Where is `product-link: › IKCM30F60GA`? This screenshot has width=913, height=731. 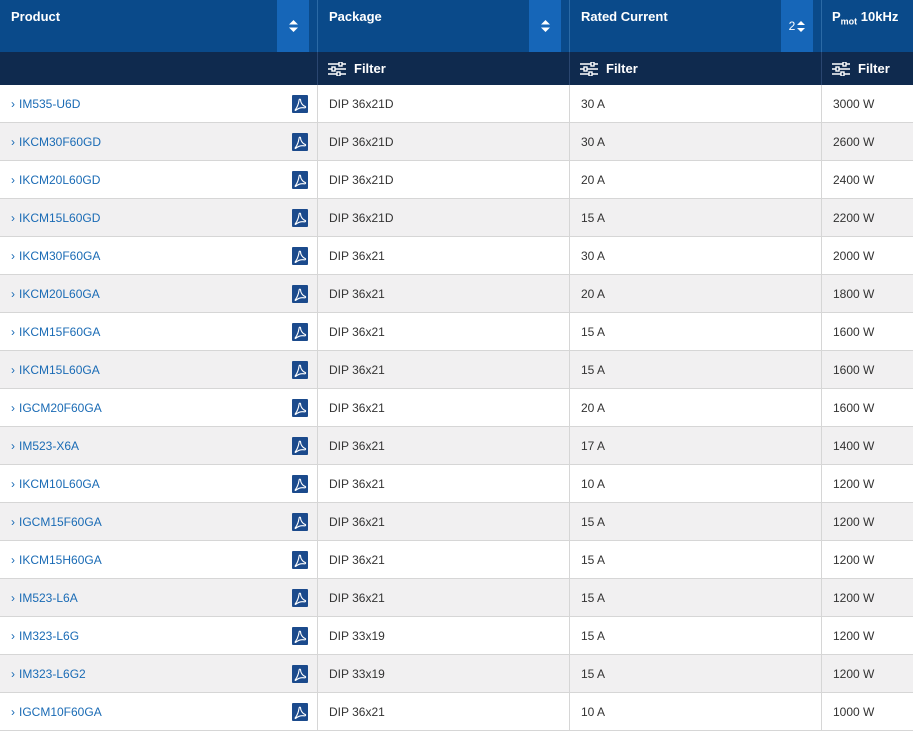 product-link: › IKCM30F60GA is located at coordinates (55, 256).